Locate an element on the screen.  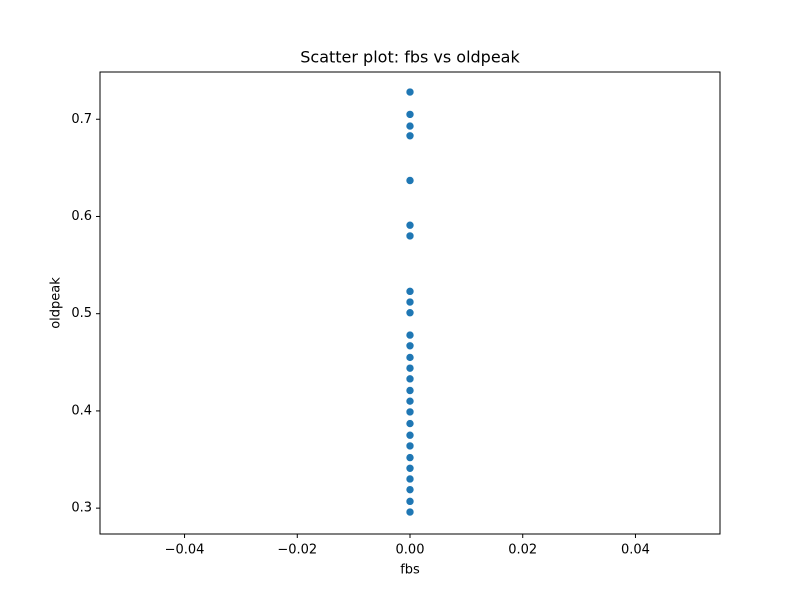
y-tick-label: 0.5 is located at coordinates (81, 313).